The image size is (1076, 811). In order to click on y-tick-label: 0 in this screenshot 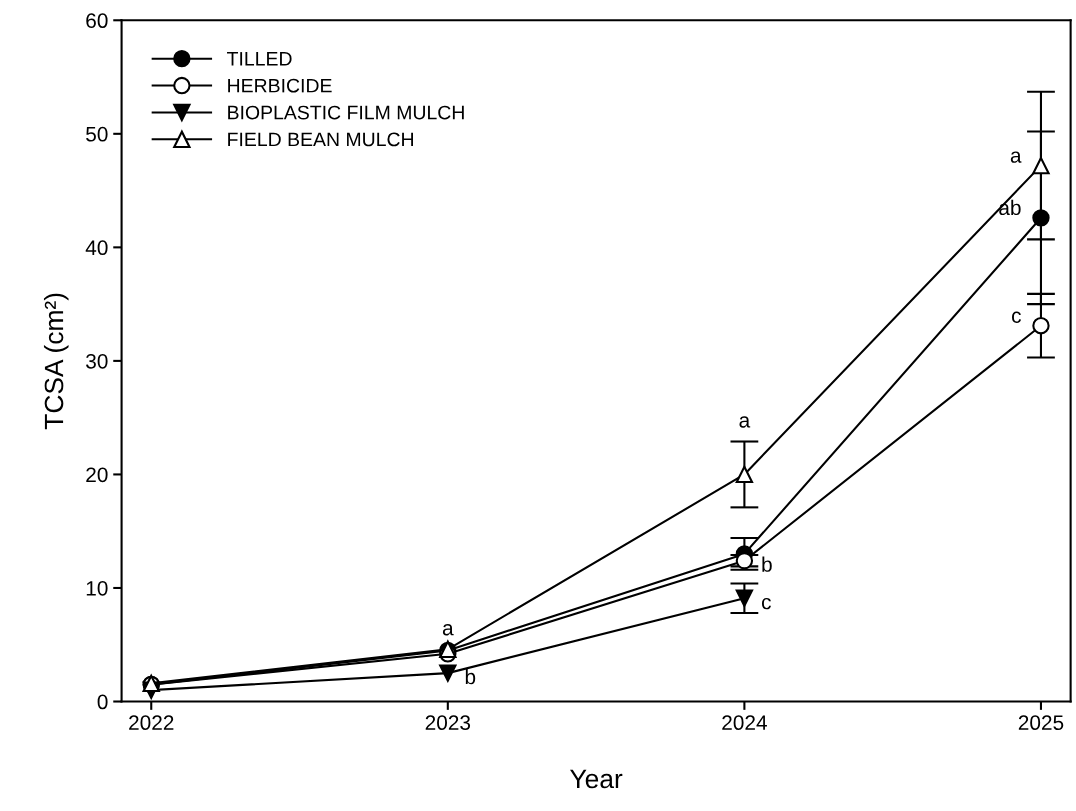, I will do `click(102, 702)`.